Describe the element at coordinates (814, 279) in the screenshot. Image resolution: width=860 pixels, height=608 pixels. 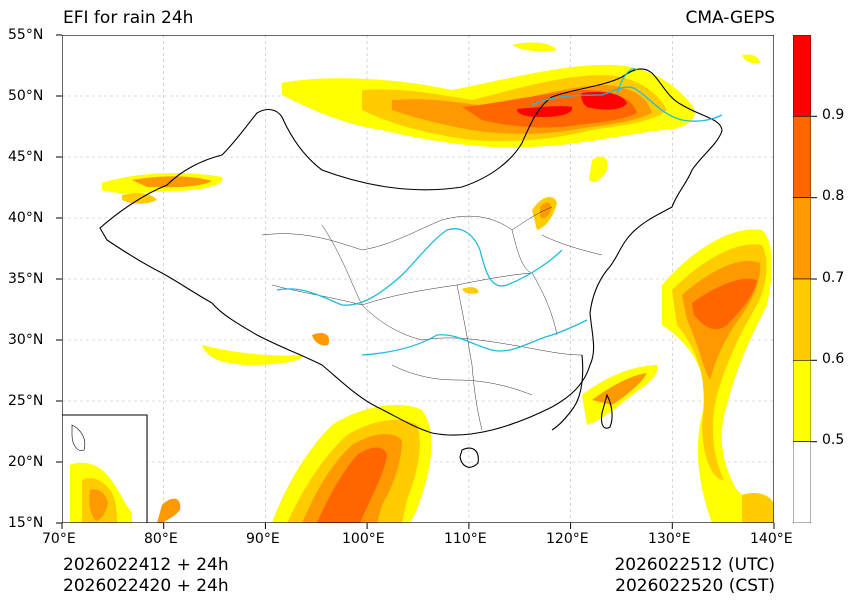
I see `colorbar-ticks` at that location.